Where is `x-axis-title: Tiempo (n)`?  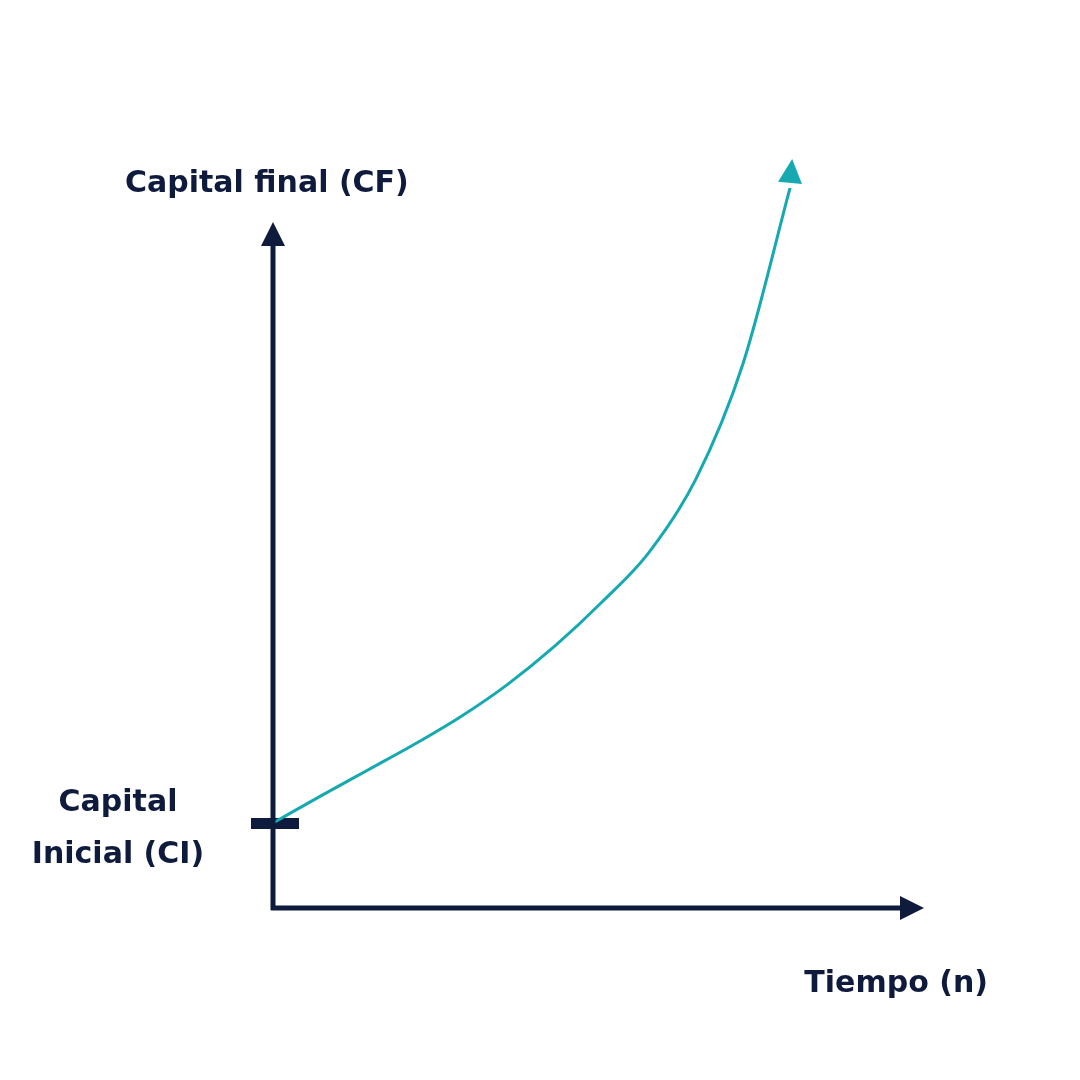
x-axis-title: Tiempo (n) is located at coordinates (896, 981).